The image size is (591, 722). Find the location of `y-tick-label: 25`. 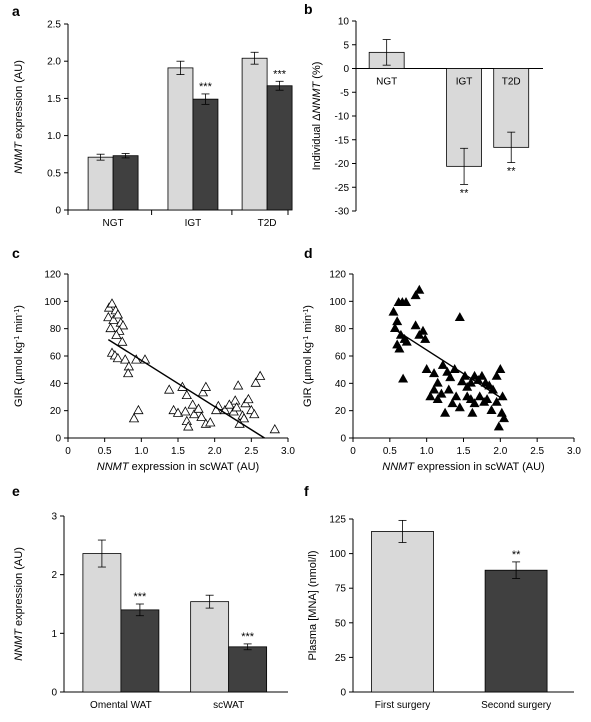

y-tick-label: 25 is located at coordinates (341, 658).